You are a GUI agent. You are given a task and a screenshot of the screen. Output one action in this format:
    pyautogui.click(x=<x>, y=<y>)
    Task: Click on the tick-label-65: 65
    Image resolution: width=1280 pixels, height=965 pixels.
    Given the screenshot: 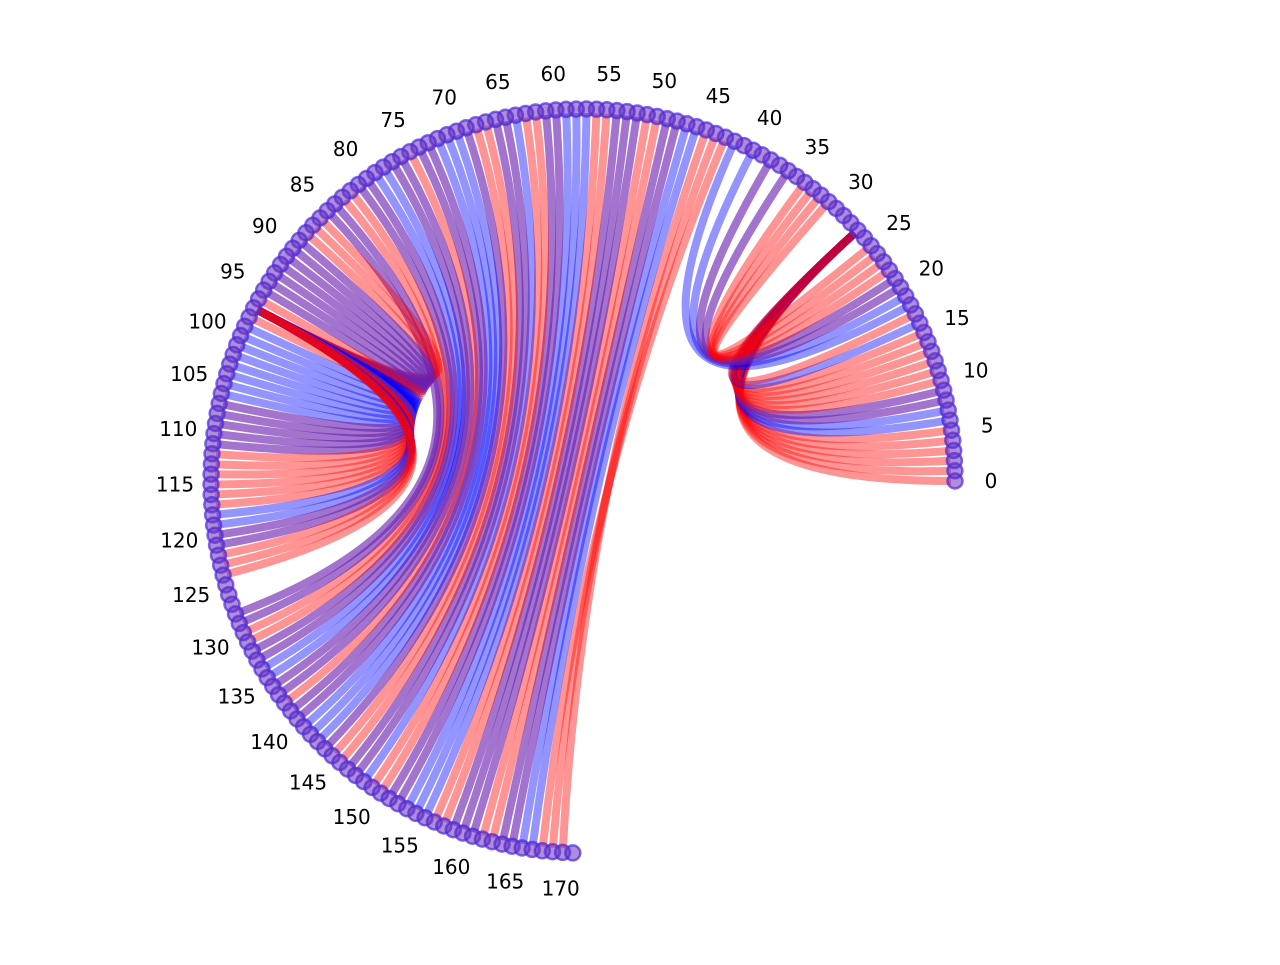 What is the action you would take?
    pyautogui.click(x=497, y=82)
    